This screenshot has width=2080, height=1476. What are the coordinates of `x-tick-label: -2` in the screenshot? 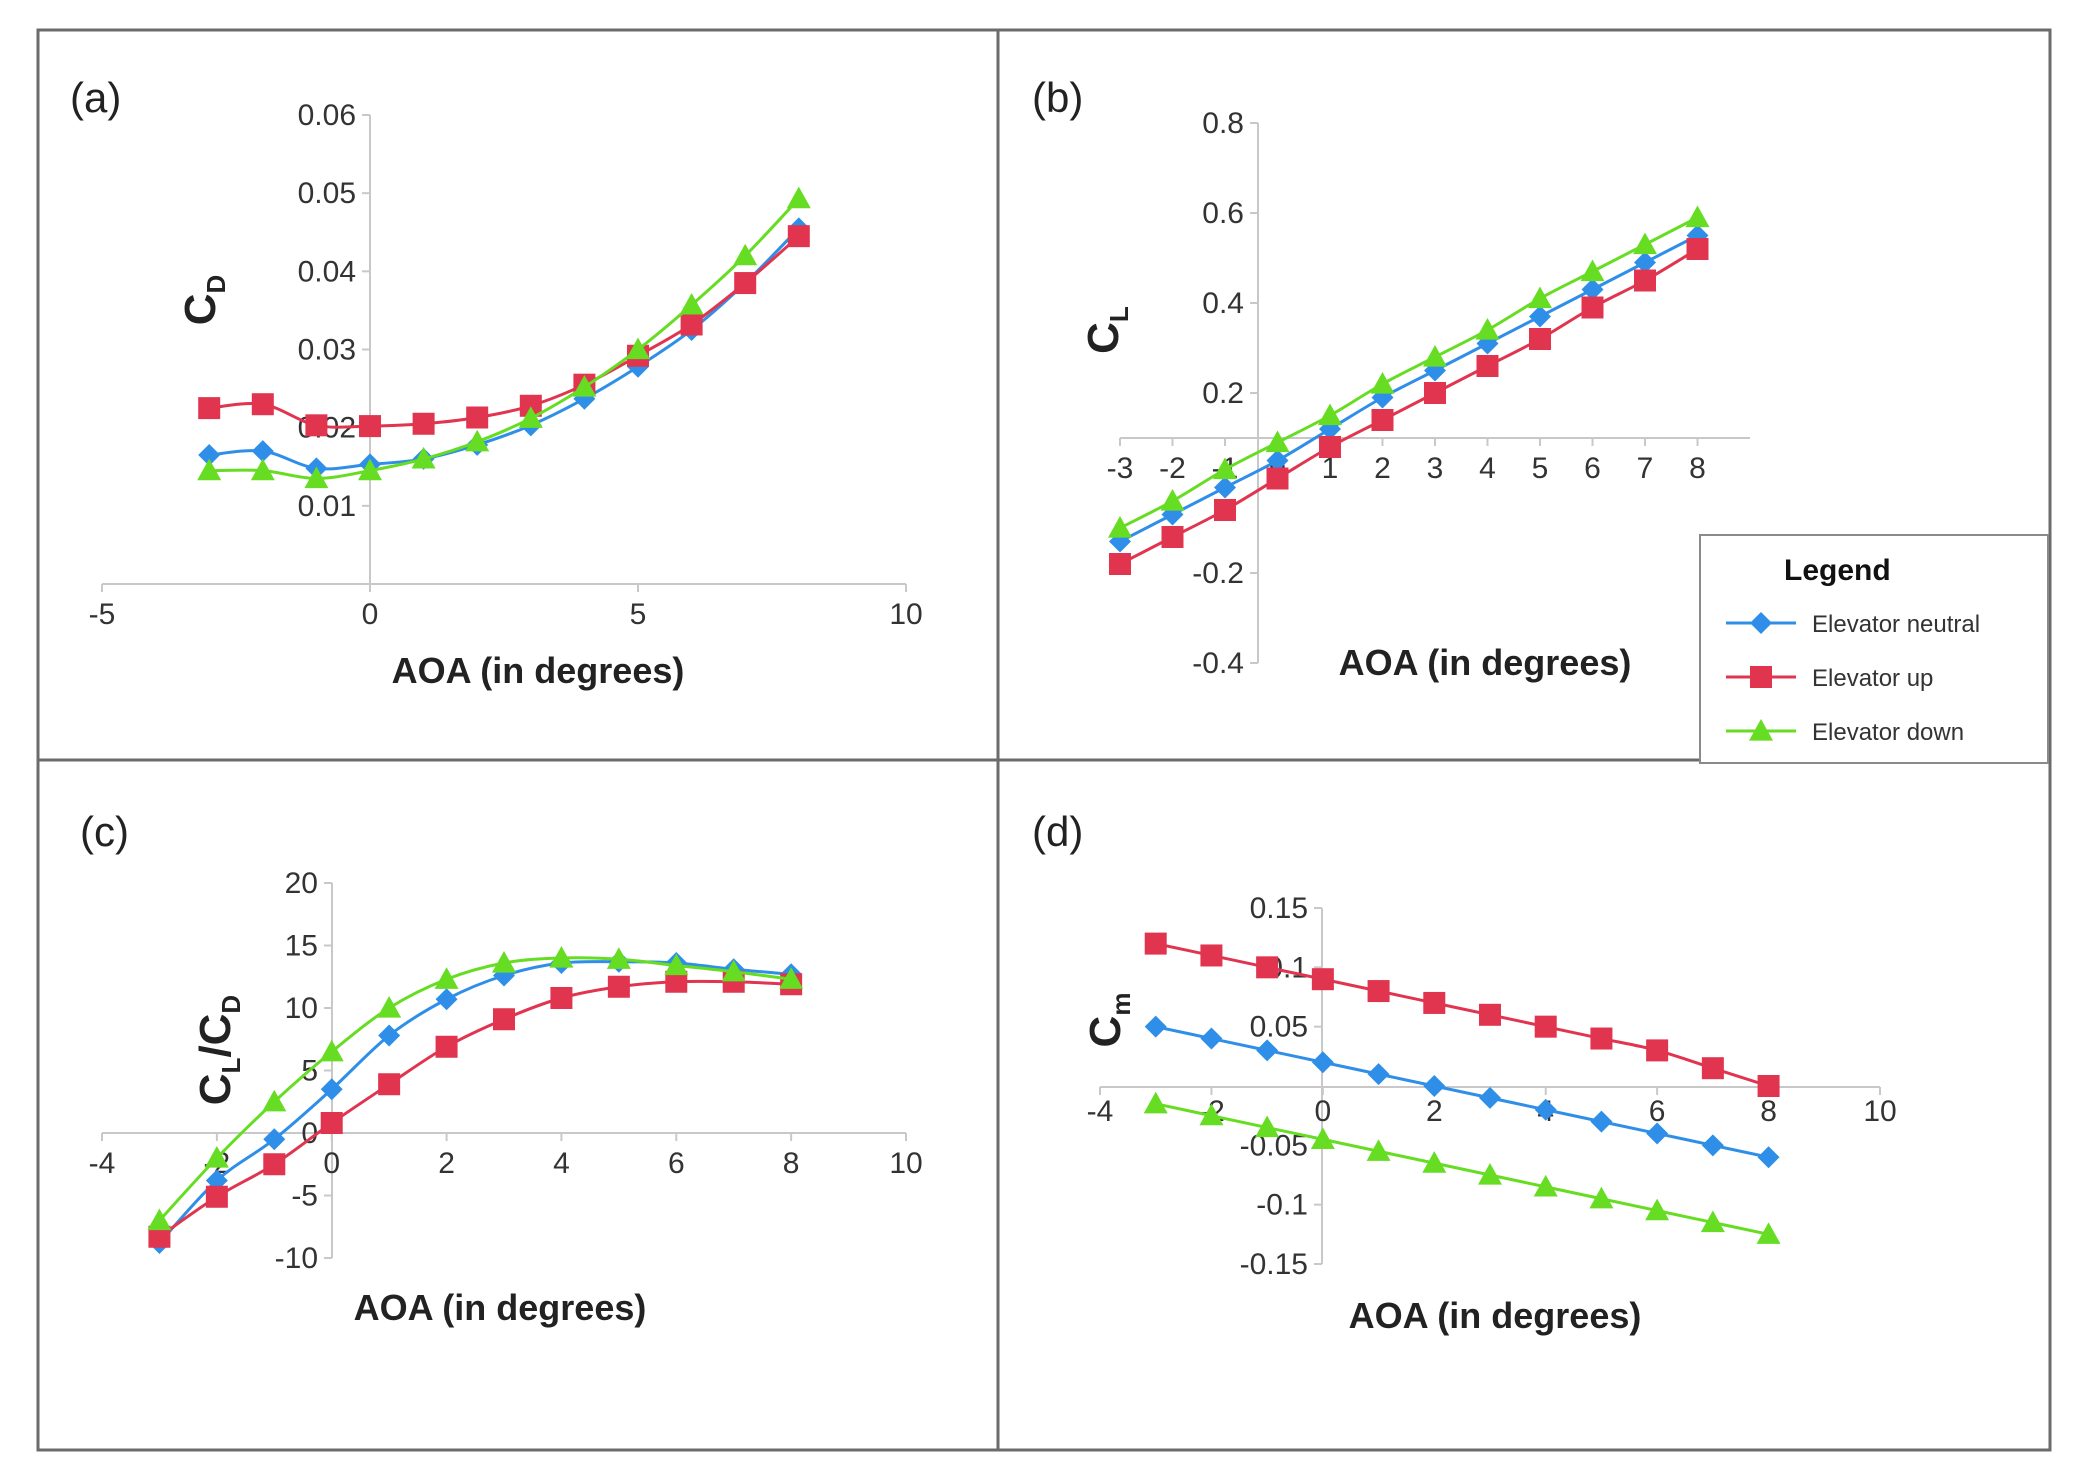 It's located at (1172, 468).